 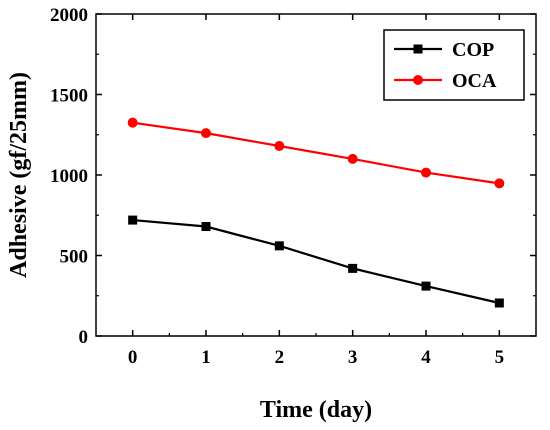 What do you see at coordinates (206, 357) in the screenshot?
I see `x-tick-label: 1` at bounding box center [206, 357].